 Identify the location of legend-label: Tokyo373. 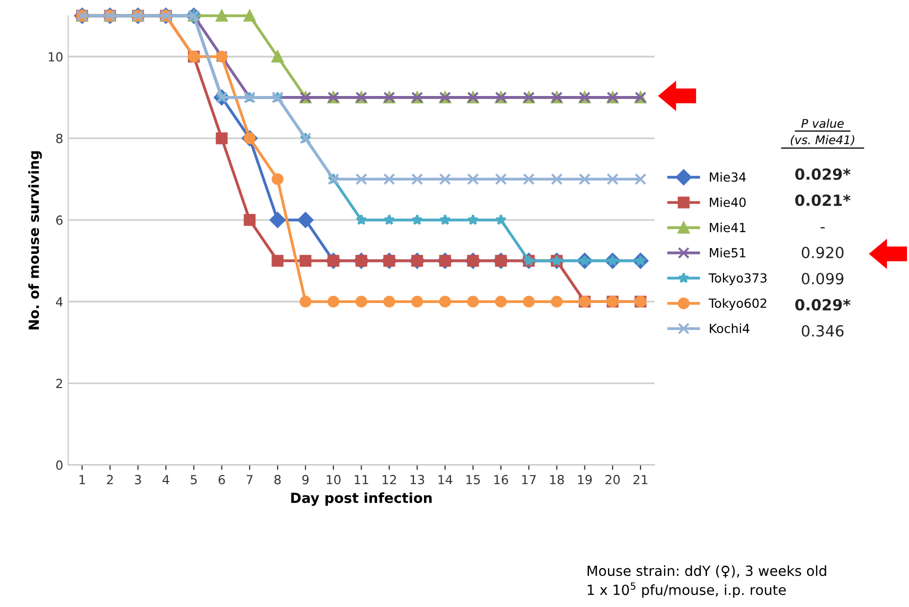
(737, 279).